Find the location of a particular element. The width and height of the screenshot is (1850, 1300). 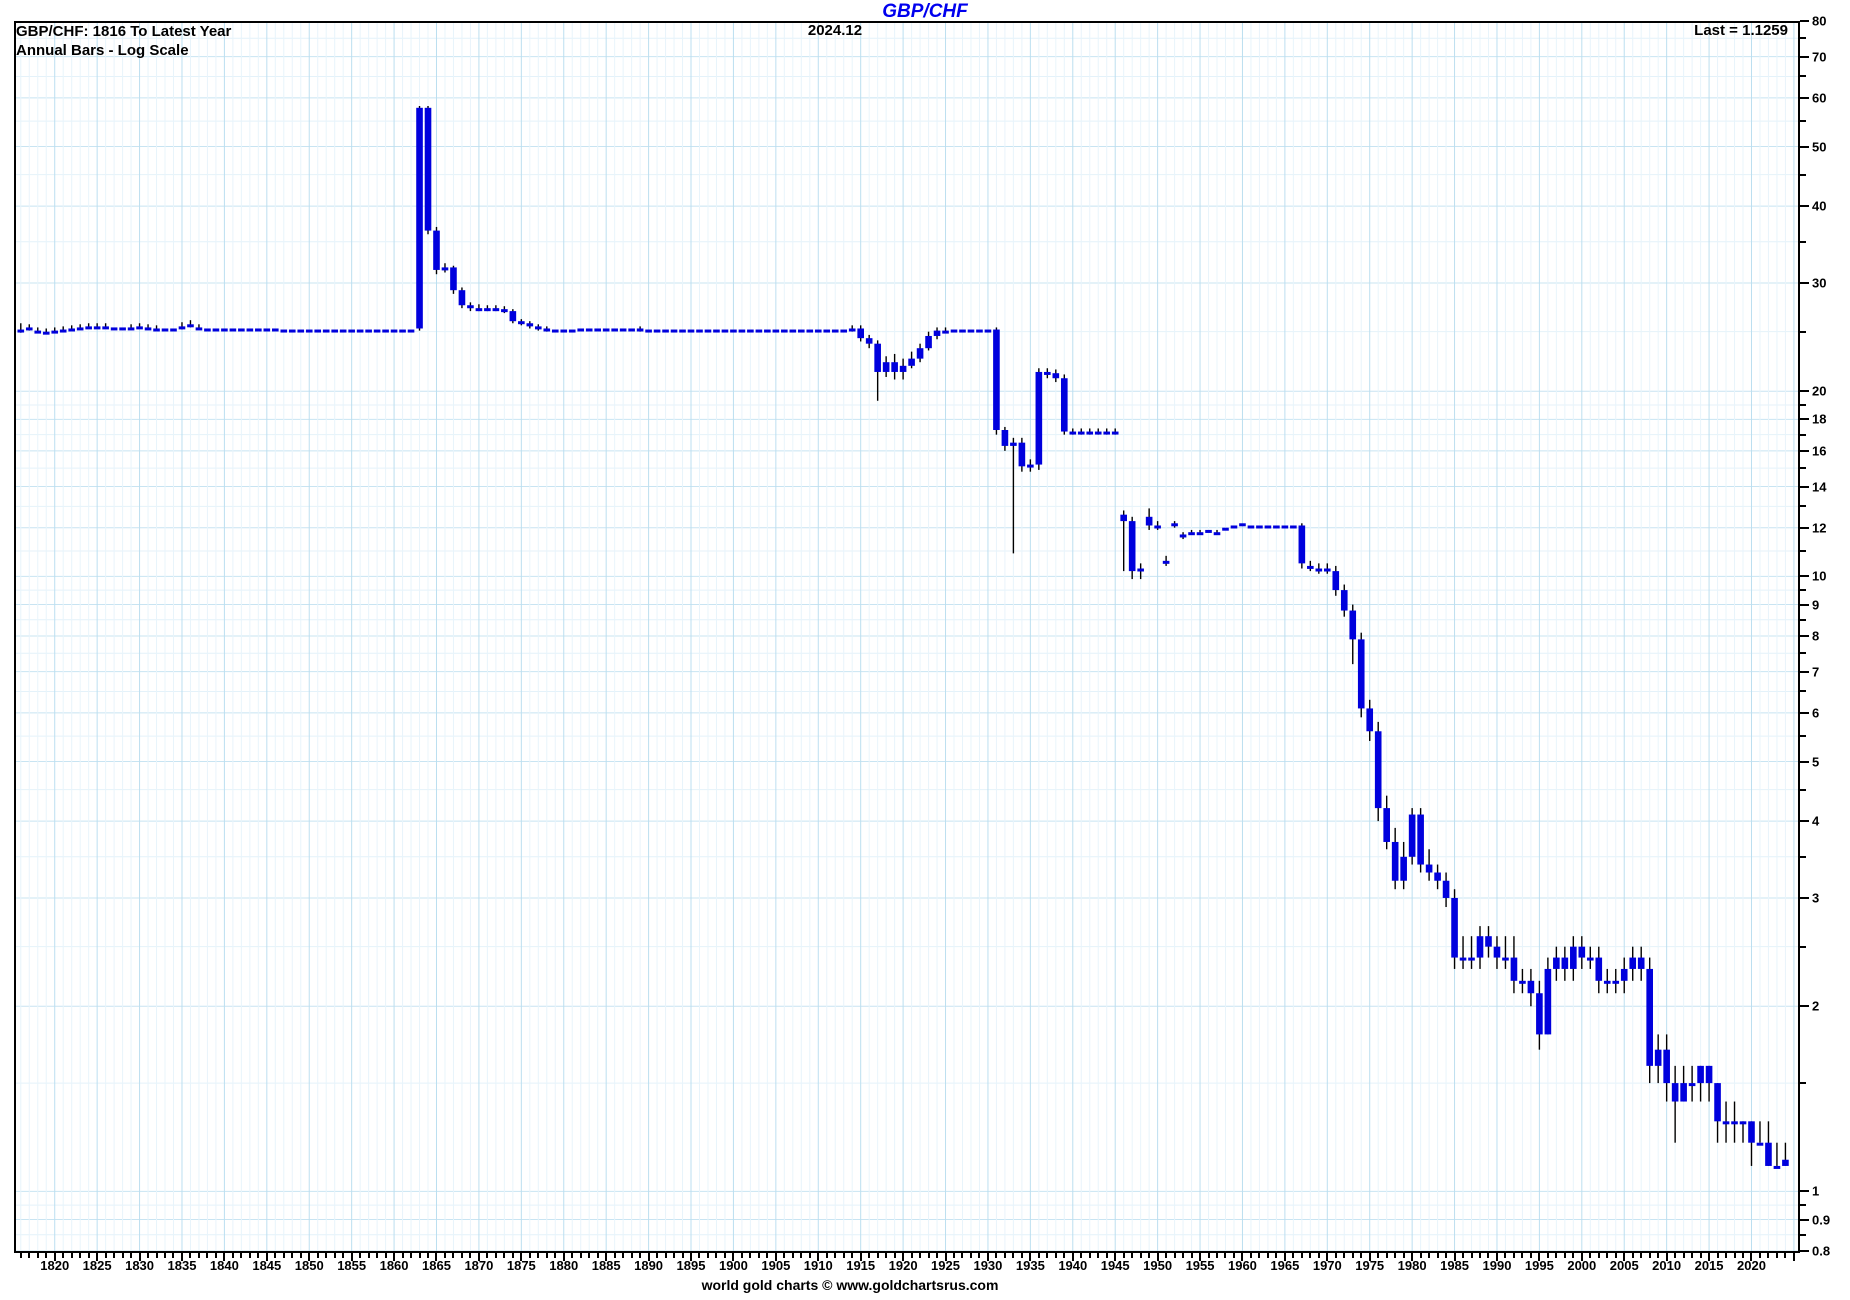

y-tick-label: 2 is located at coordinates (1816, 1006).